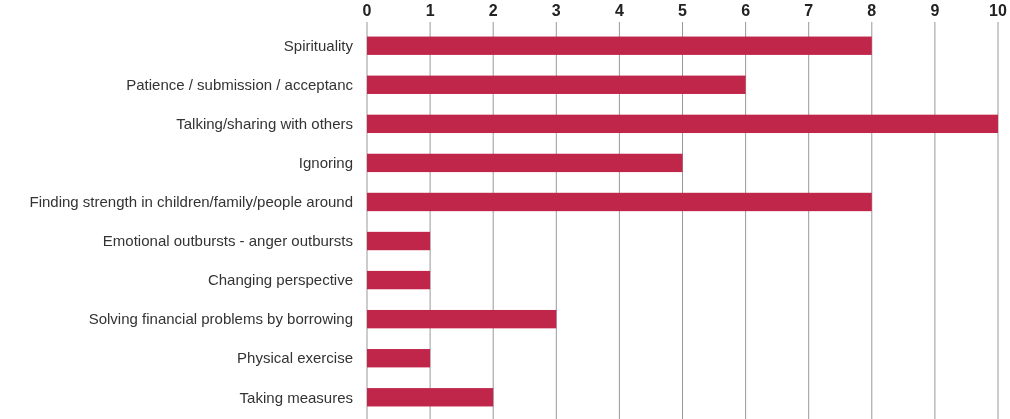  I want to click on x-tick-label: 3, so click(556, 10).